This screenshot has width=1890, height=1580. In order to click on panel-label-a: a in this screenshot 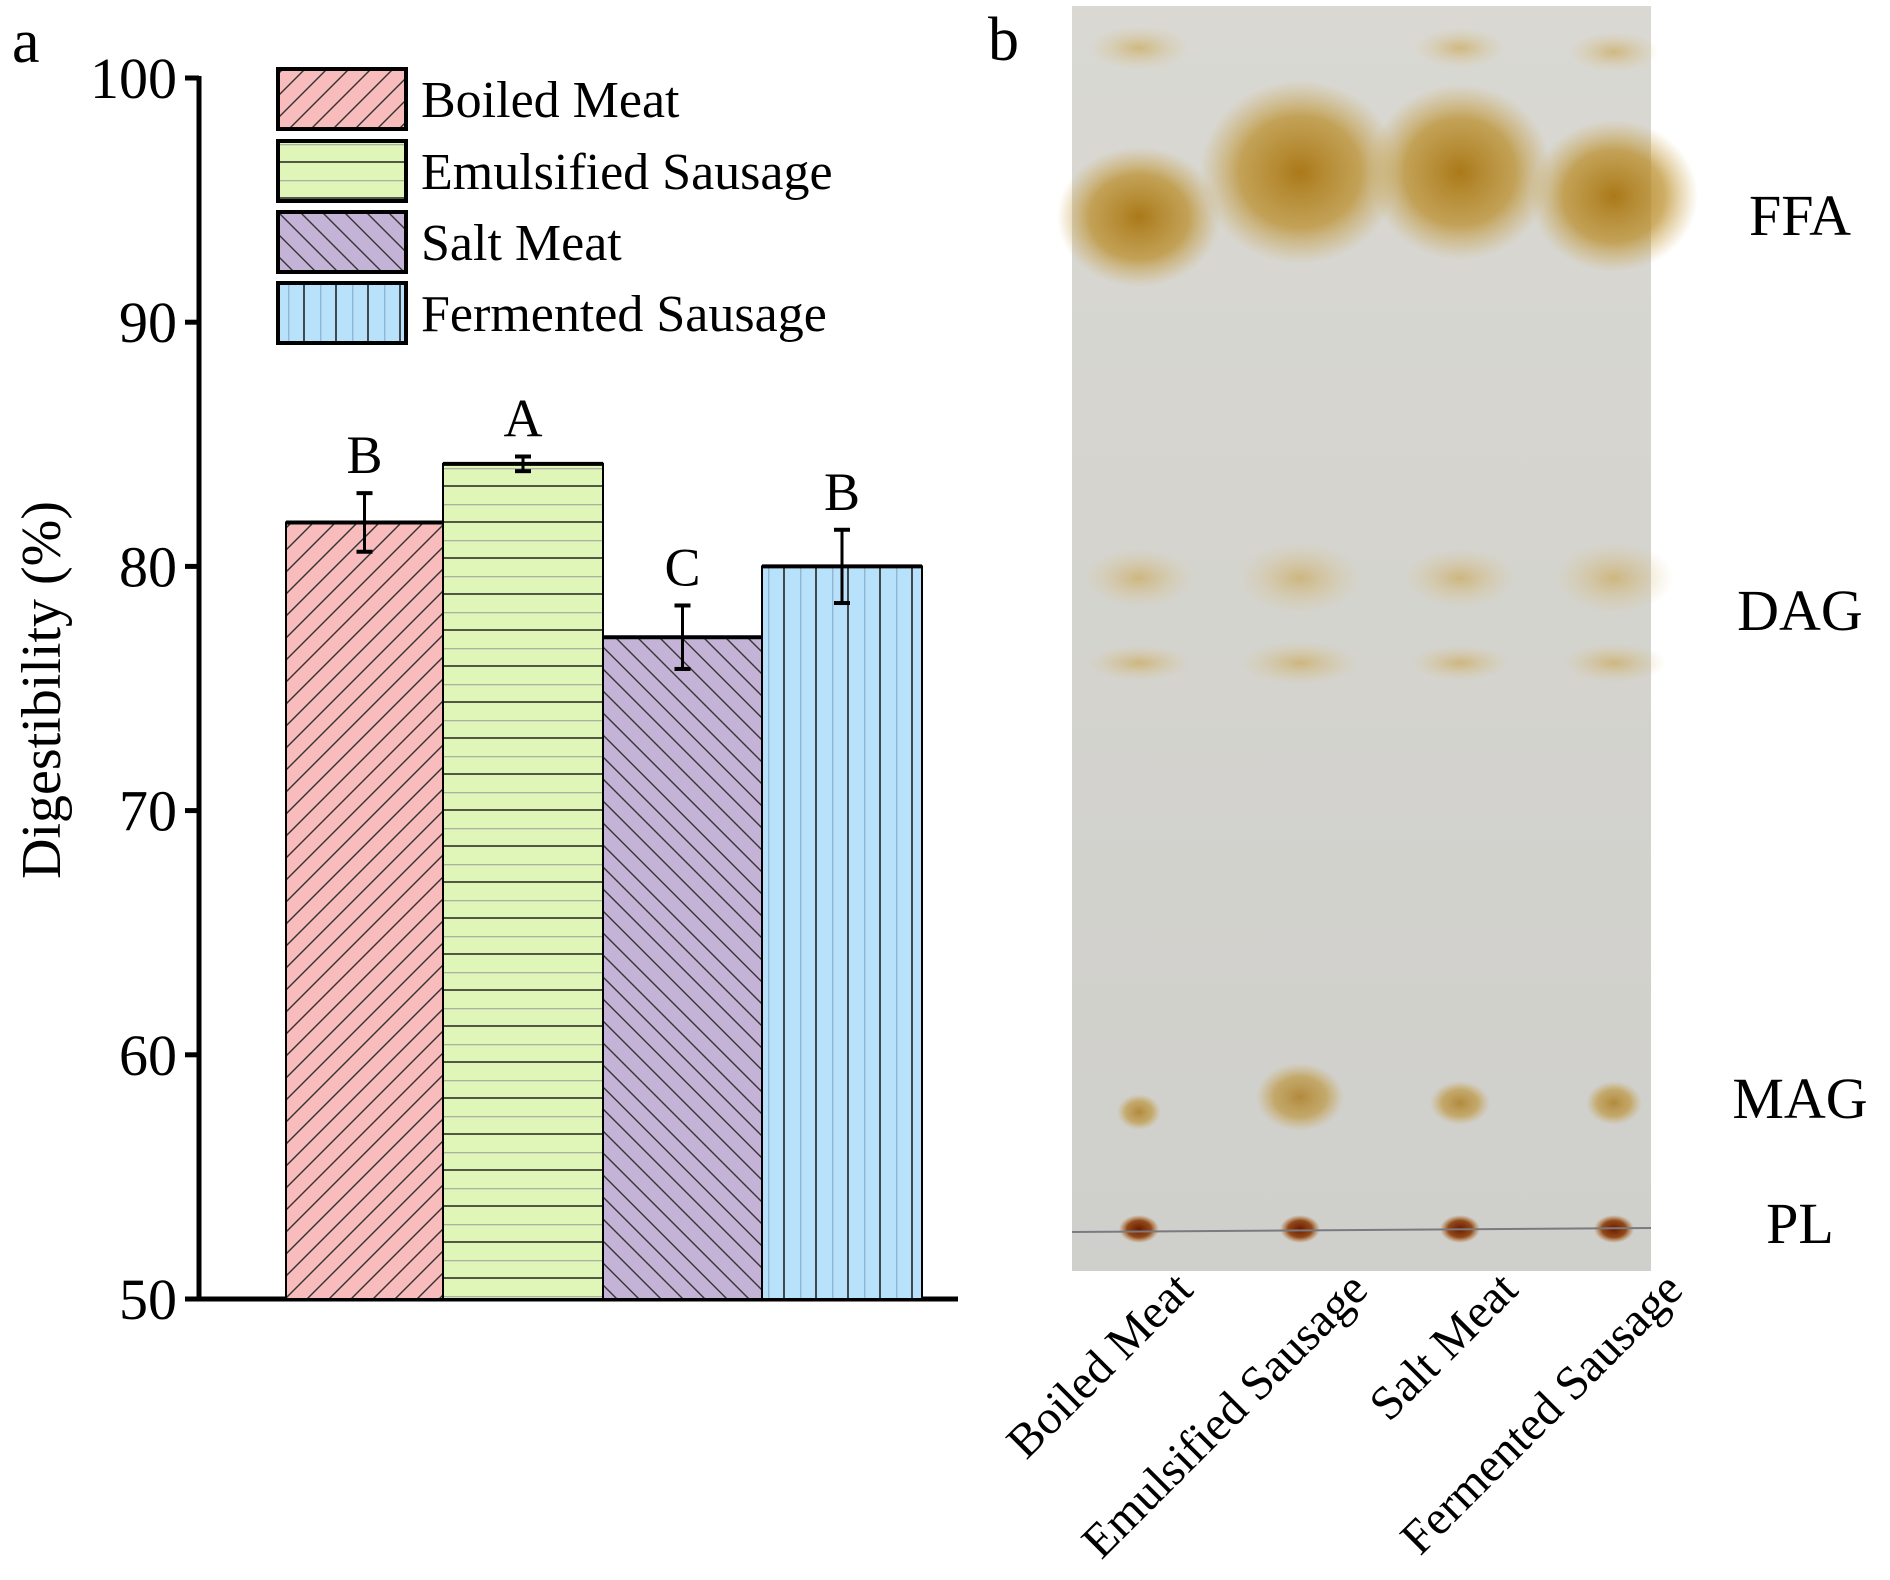, I will do `click(26, 42)`.